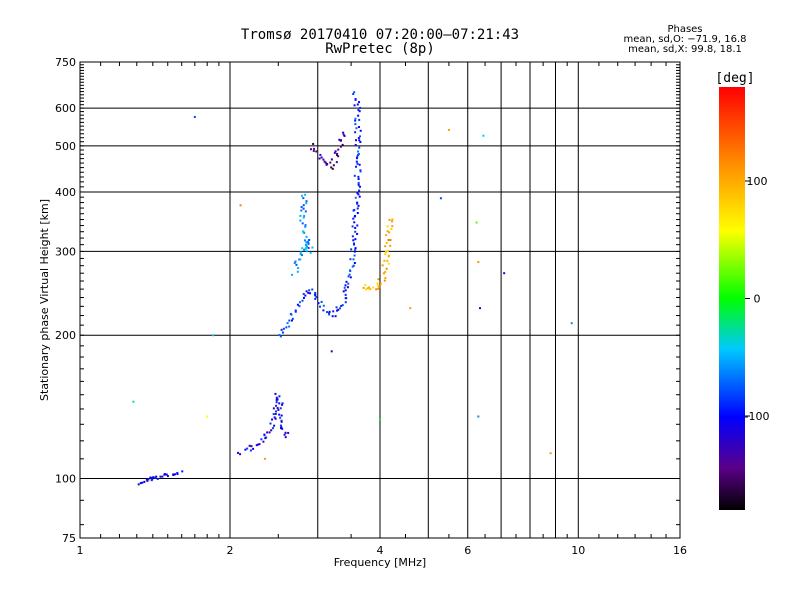 Image resolution: width=800 pixels, height=600 pixels. What do you see at coordinates (685, 29) in the screenshot?
I see `stats-heading: Phases` at bounding box center [685, 29].